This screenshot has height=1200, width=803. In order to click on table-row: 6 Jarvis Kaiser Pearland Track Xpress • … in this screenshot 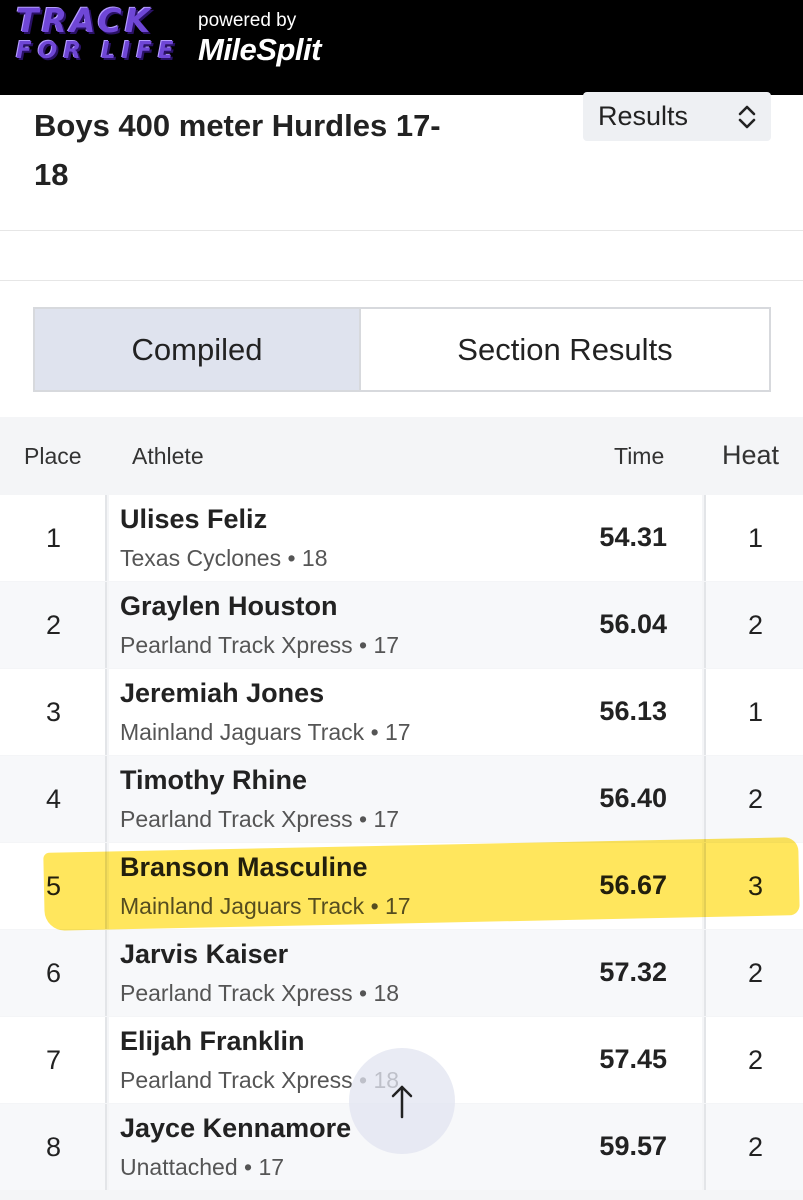, I will do `click(401, 973)`.